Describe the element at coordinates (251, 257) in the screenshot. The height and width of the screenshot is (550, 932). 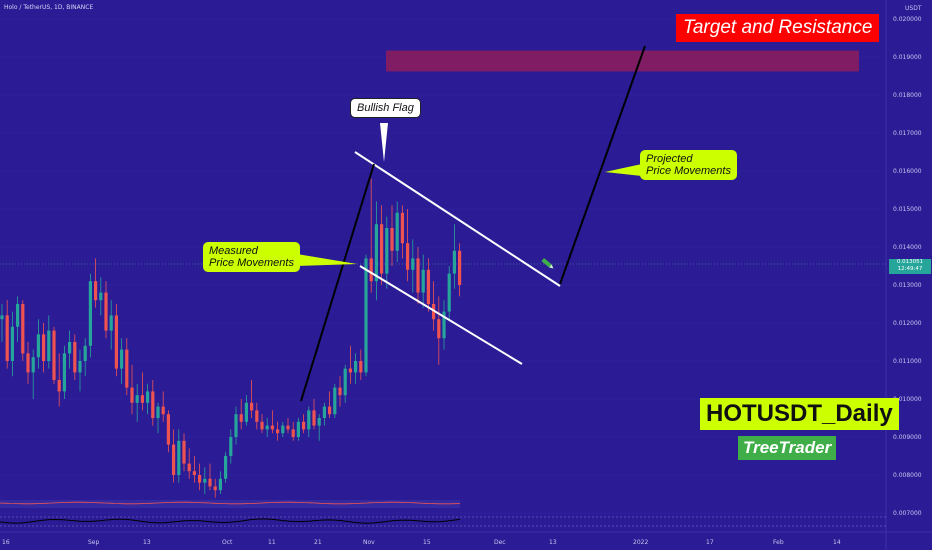
I see `measured-movements-callout: Measured Price Movements` at that location.